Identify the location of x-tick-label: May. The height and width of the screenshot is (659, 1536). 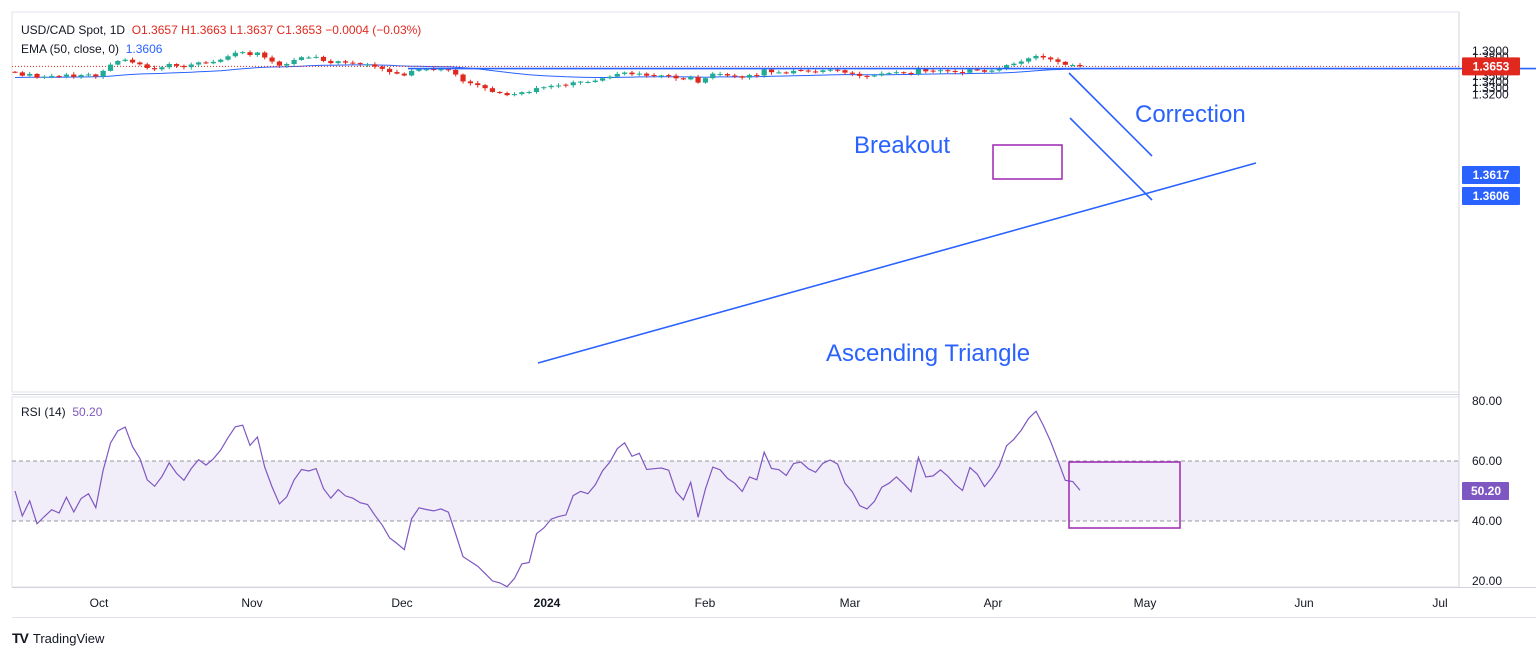
(1145, 603).